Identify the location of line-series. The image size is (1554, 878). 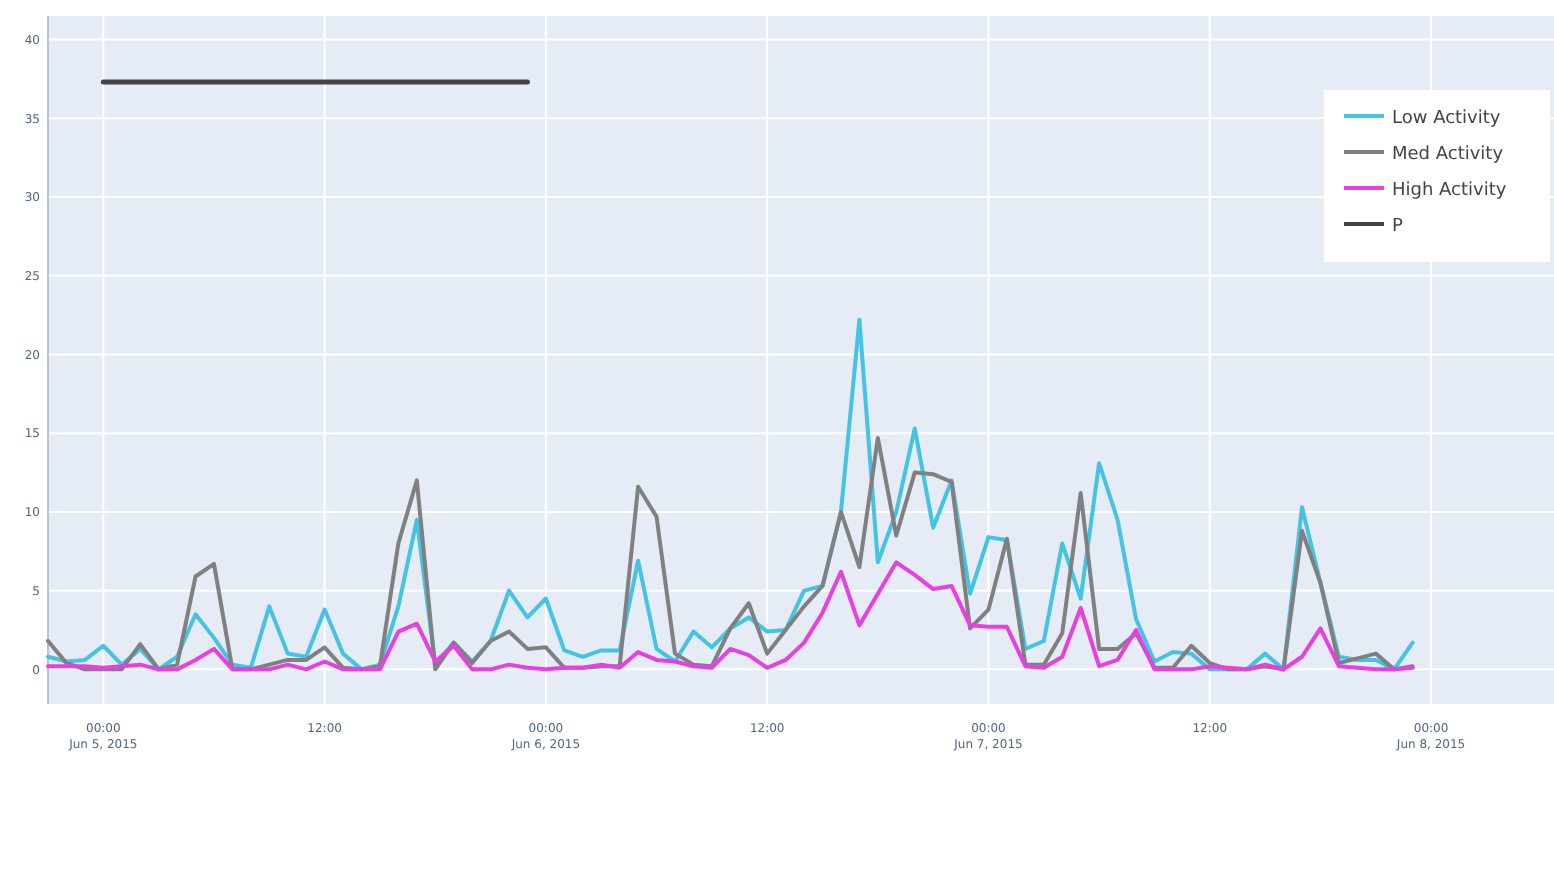
(730, 616).